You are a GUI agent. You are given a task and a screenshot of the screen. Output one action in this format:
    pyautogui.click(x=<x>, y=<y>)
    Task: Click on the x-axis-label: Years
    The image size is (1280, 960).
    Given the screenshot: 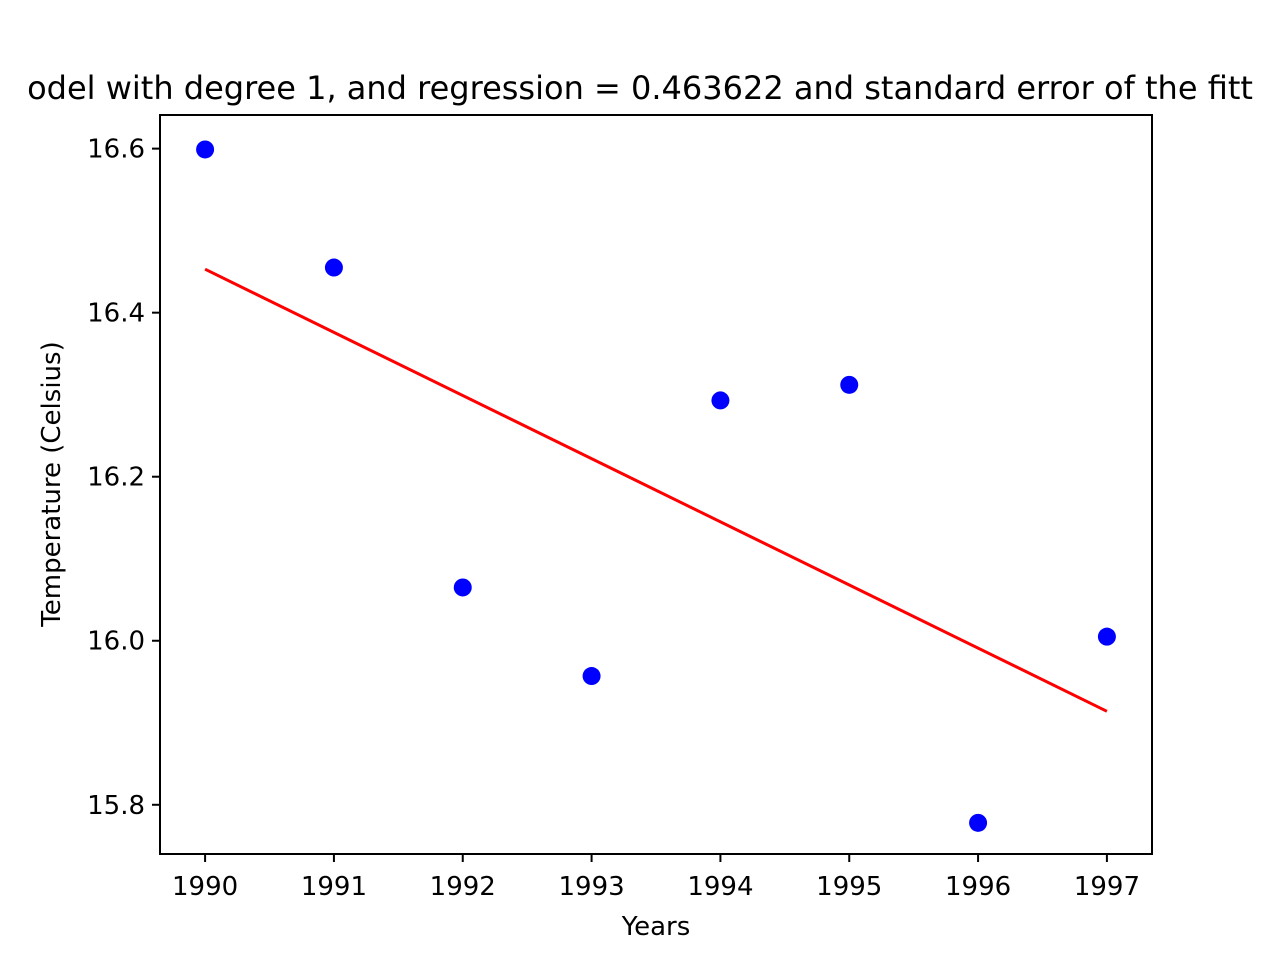 What is the action you would take?
    pyautogui.click(x=656, y=927)
    